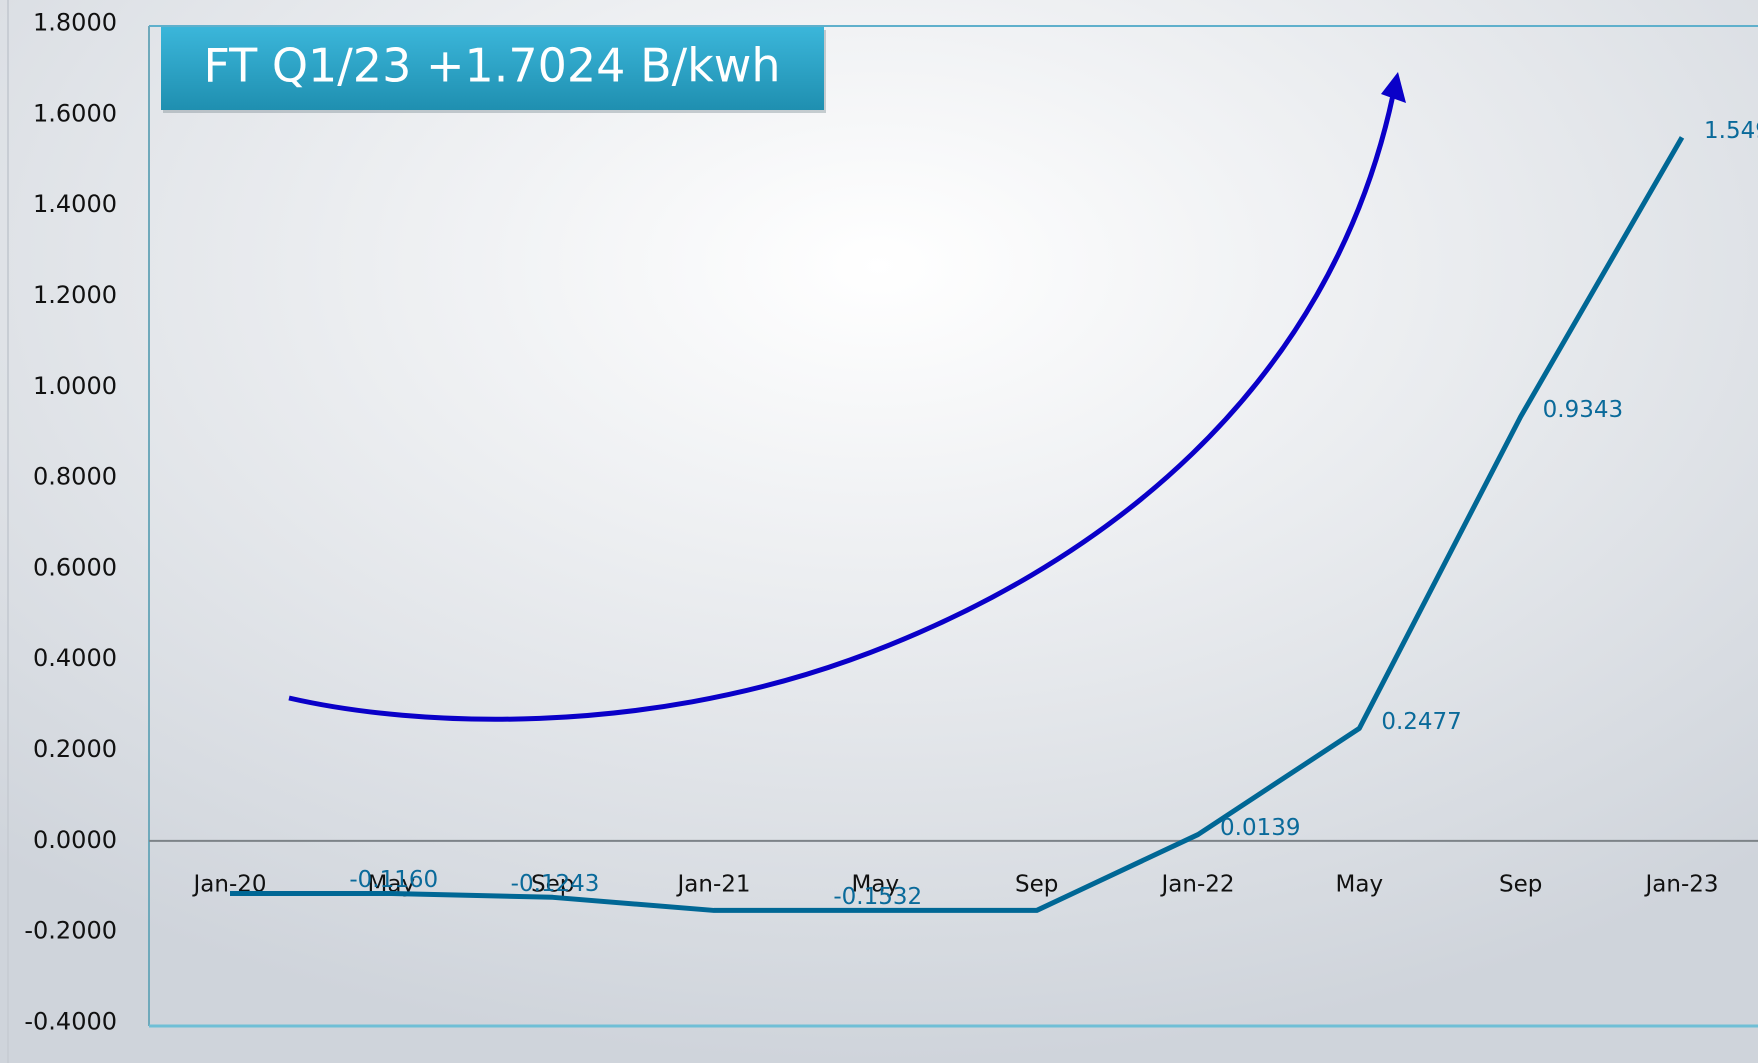 This screenshot has height=1063, width=1758. What do you see at coordinates (712, 884) in the screenshot?
I see `x-tick-label: Jan-21` at bounding box center [712, 884].